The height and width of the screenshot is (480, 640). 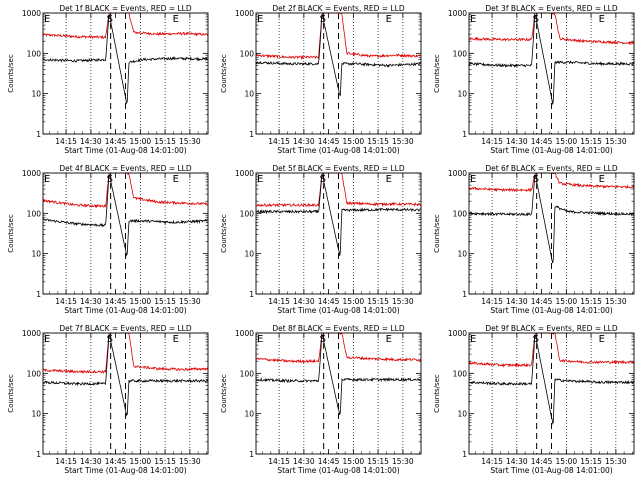 I want to click on chart-title: Det 5f BLACK = Events, RED = LLD, so click(x=338, y=168).